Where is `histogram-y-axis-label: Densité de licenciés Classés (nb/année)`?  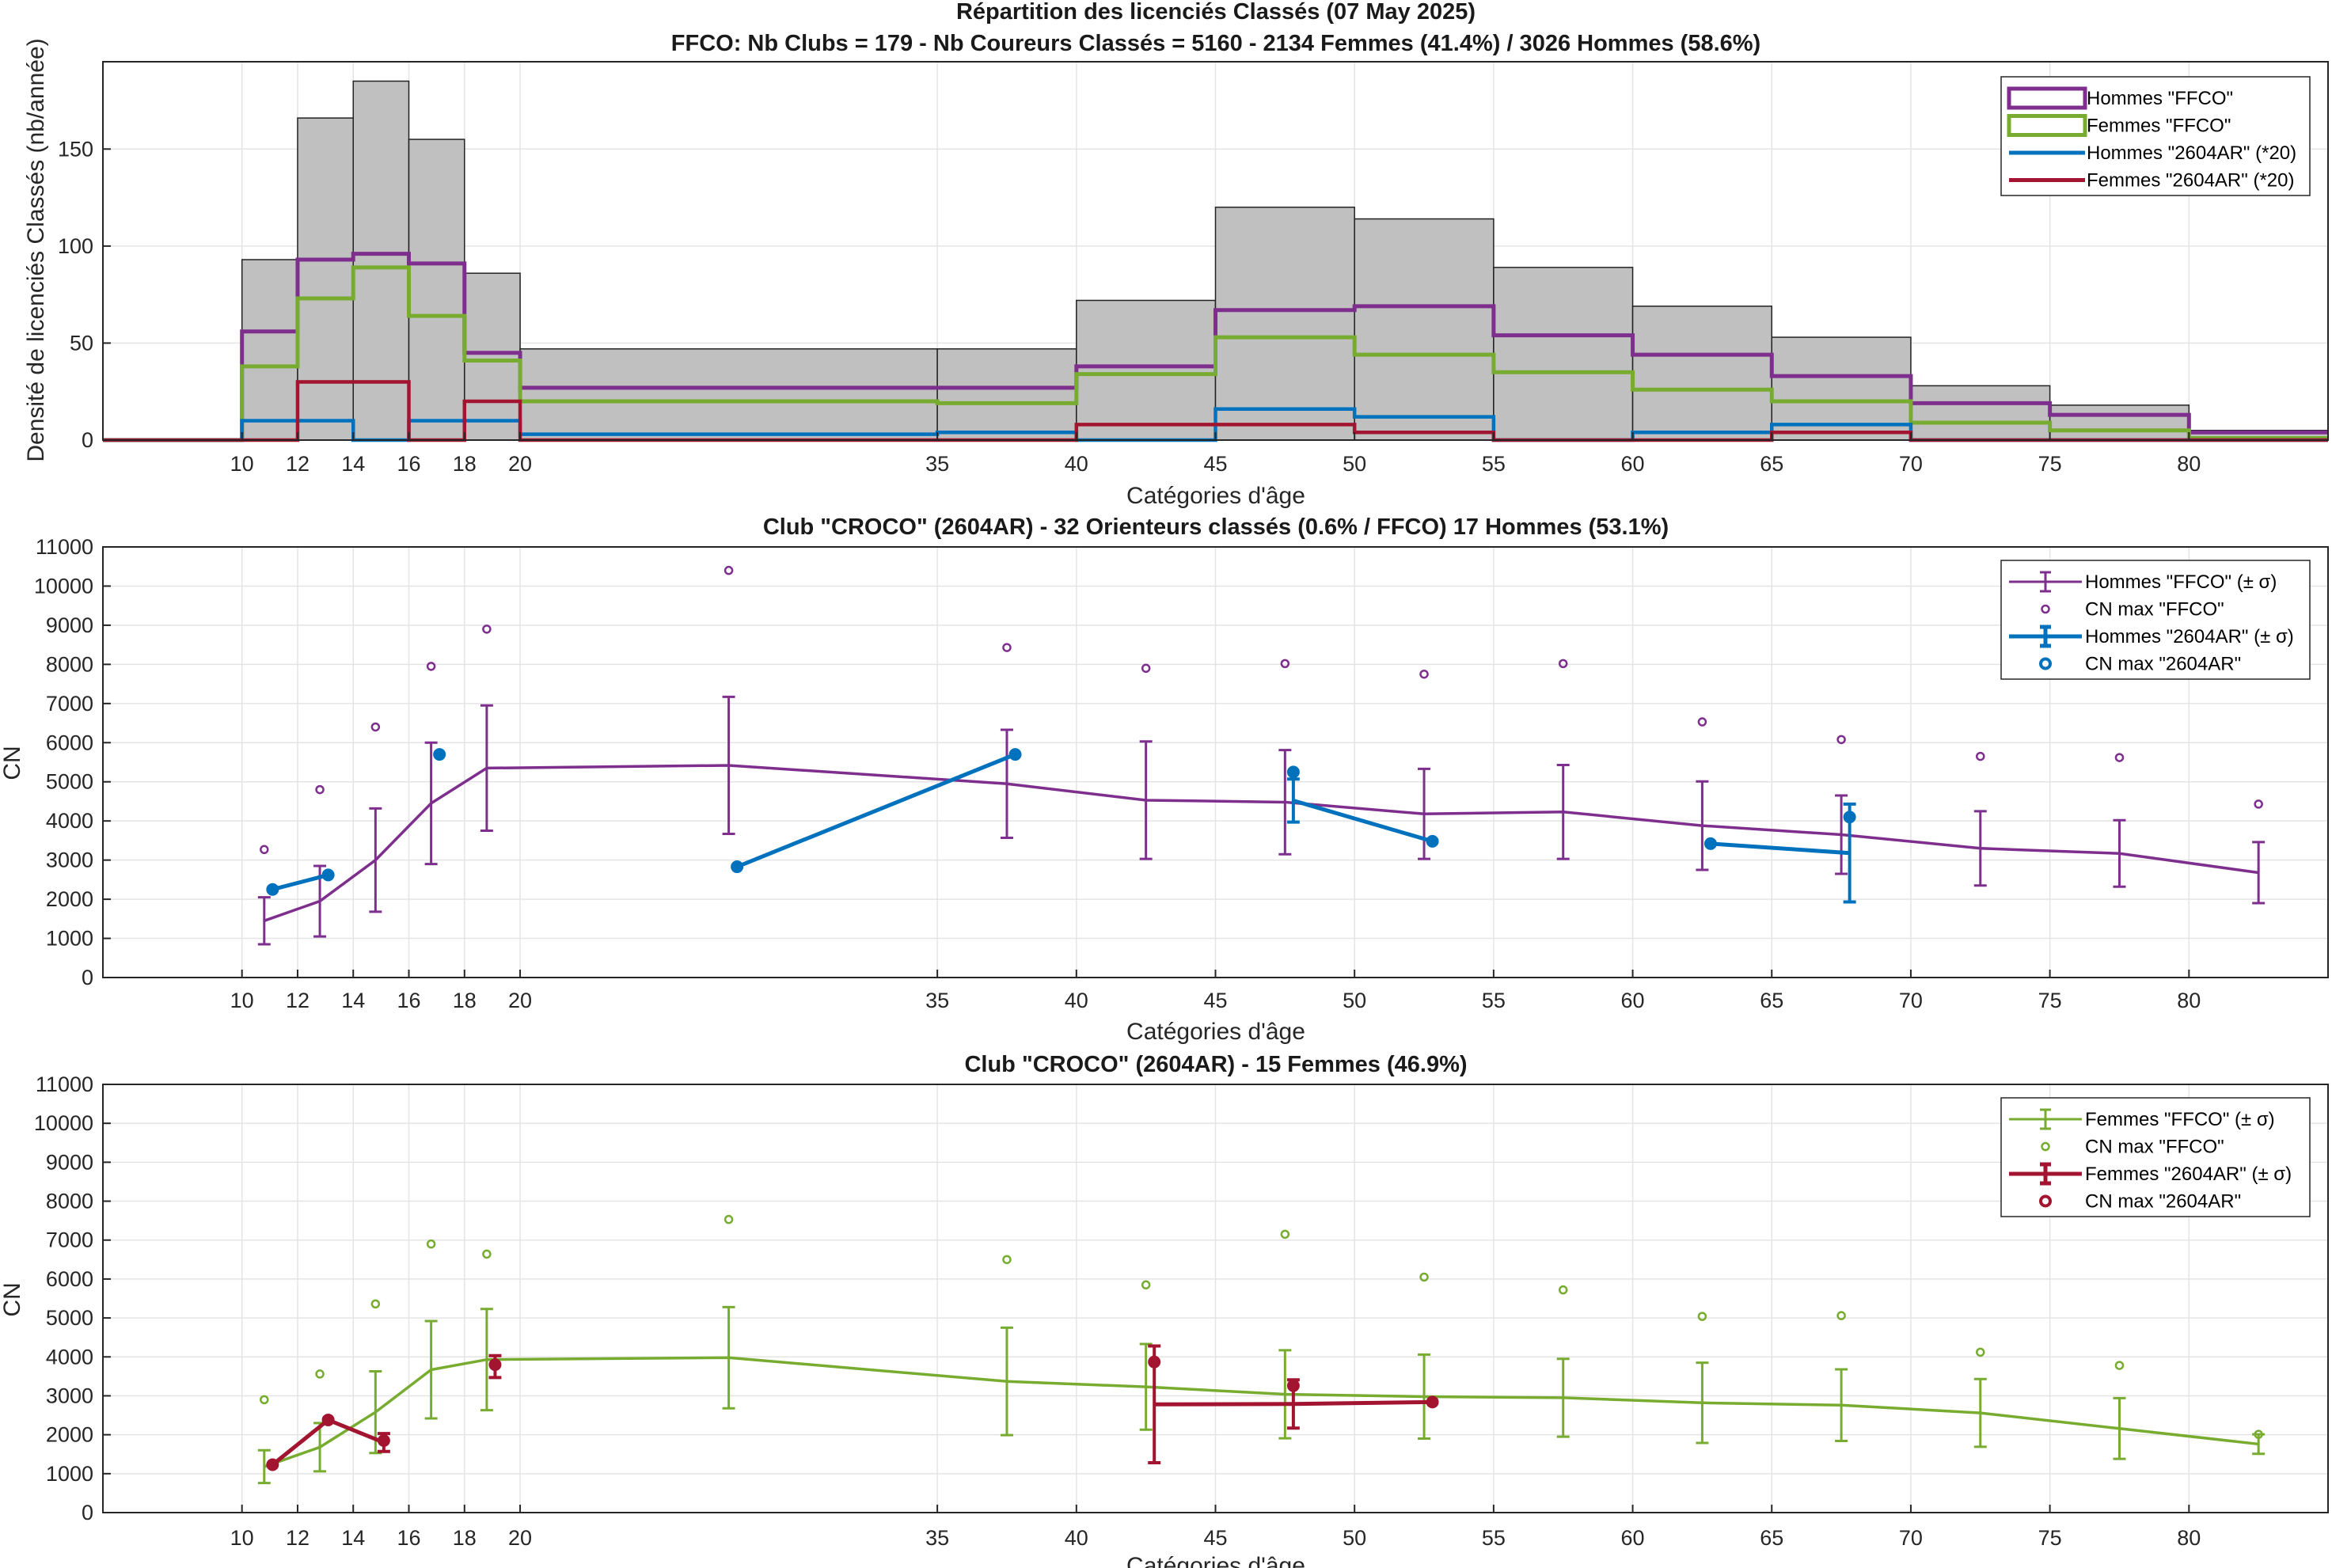 histogram-y-axis-label: Densité de licenciés Classés (nb/année) is located at coordinates (36, 249).